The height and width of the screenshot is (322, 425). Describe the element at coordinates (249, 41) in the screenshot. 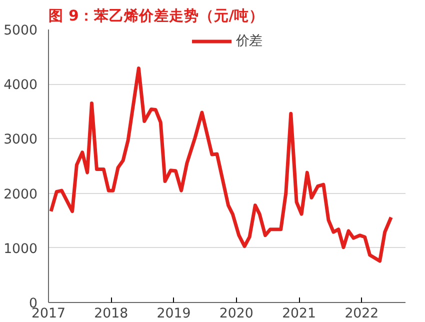

I see `legend-label: 价差` at that location.